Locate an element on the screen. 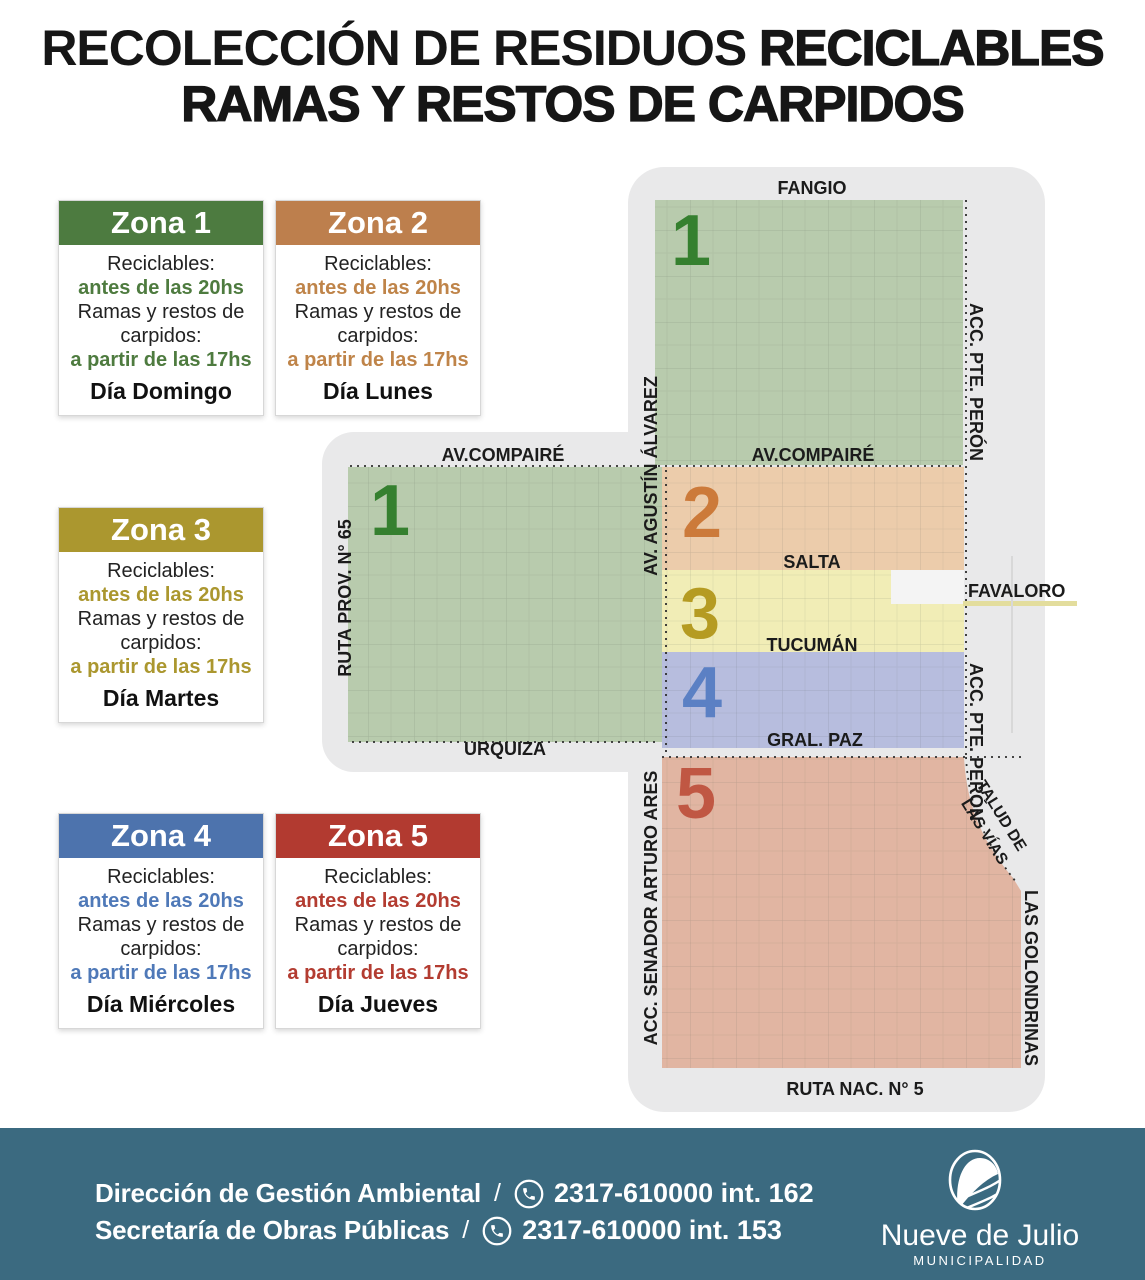 The image size is (1145, 1280). street-label-gral-paz: GRAL. PAZ is located at coordinates (815, 740).